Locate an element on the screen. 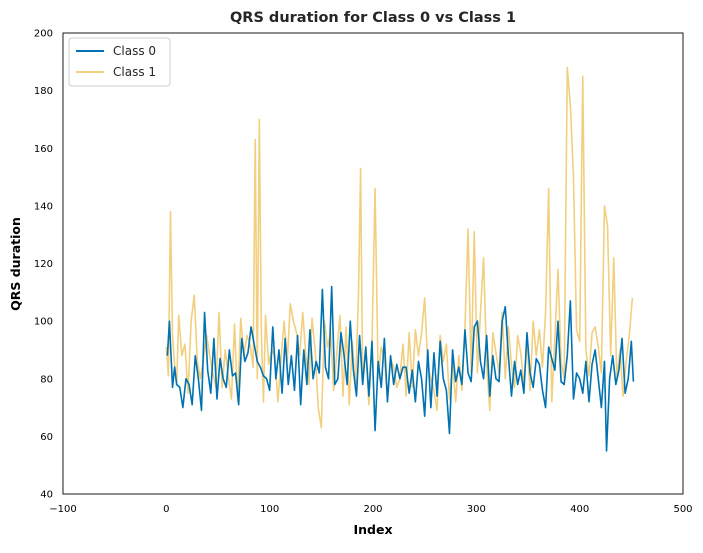 The height and width of the screenshot is (553, 703). y-tick-label: 120 is located at coordinates (43, 264).